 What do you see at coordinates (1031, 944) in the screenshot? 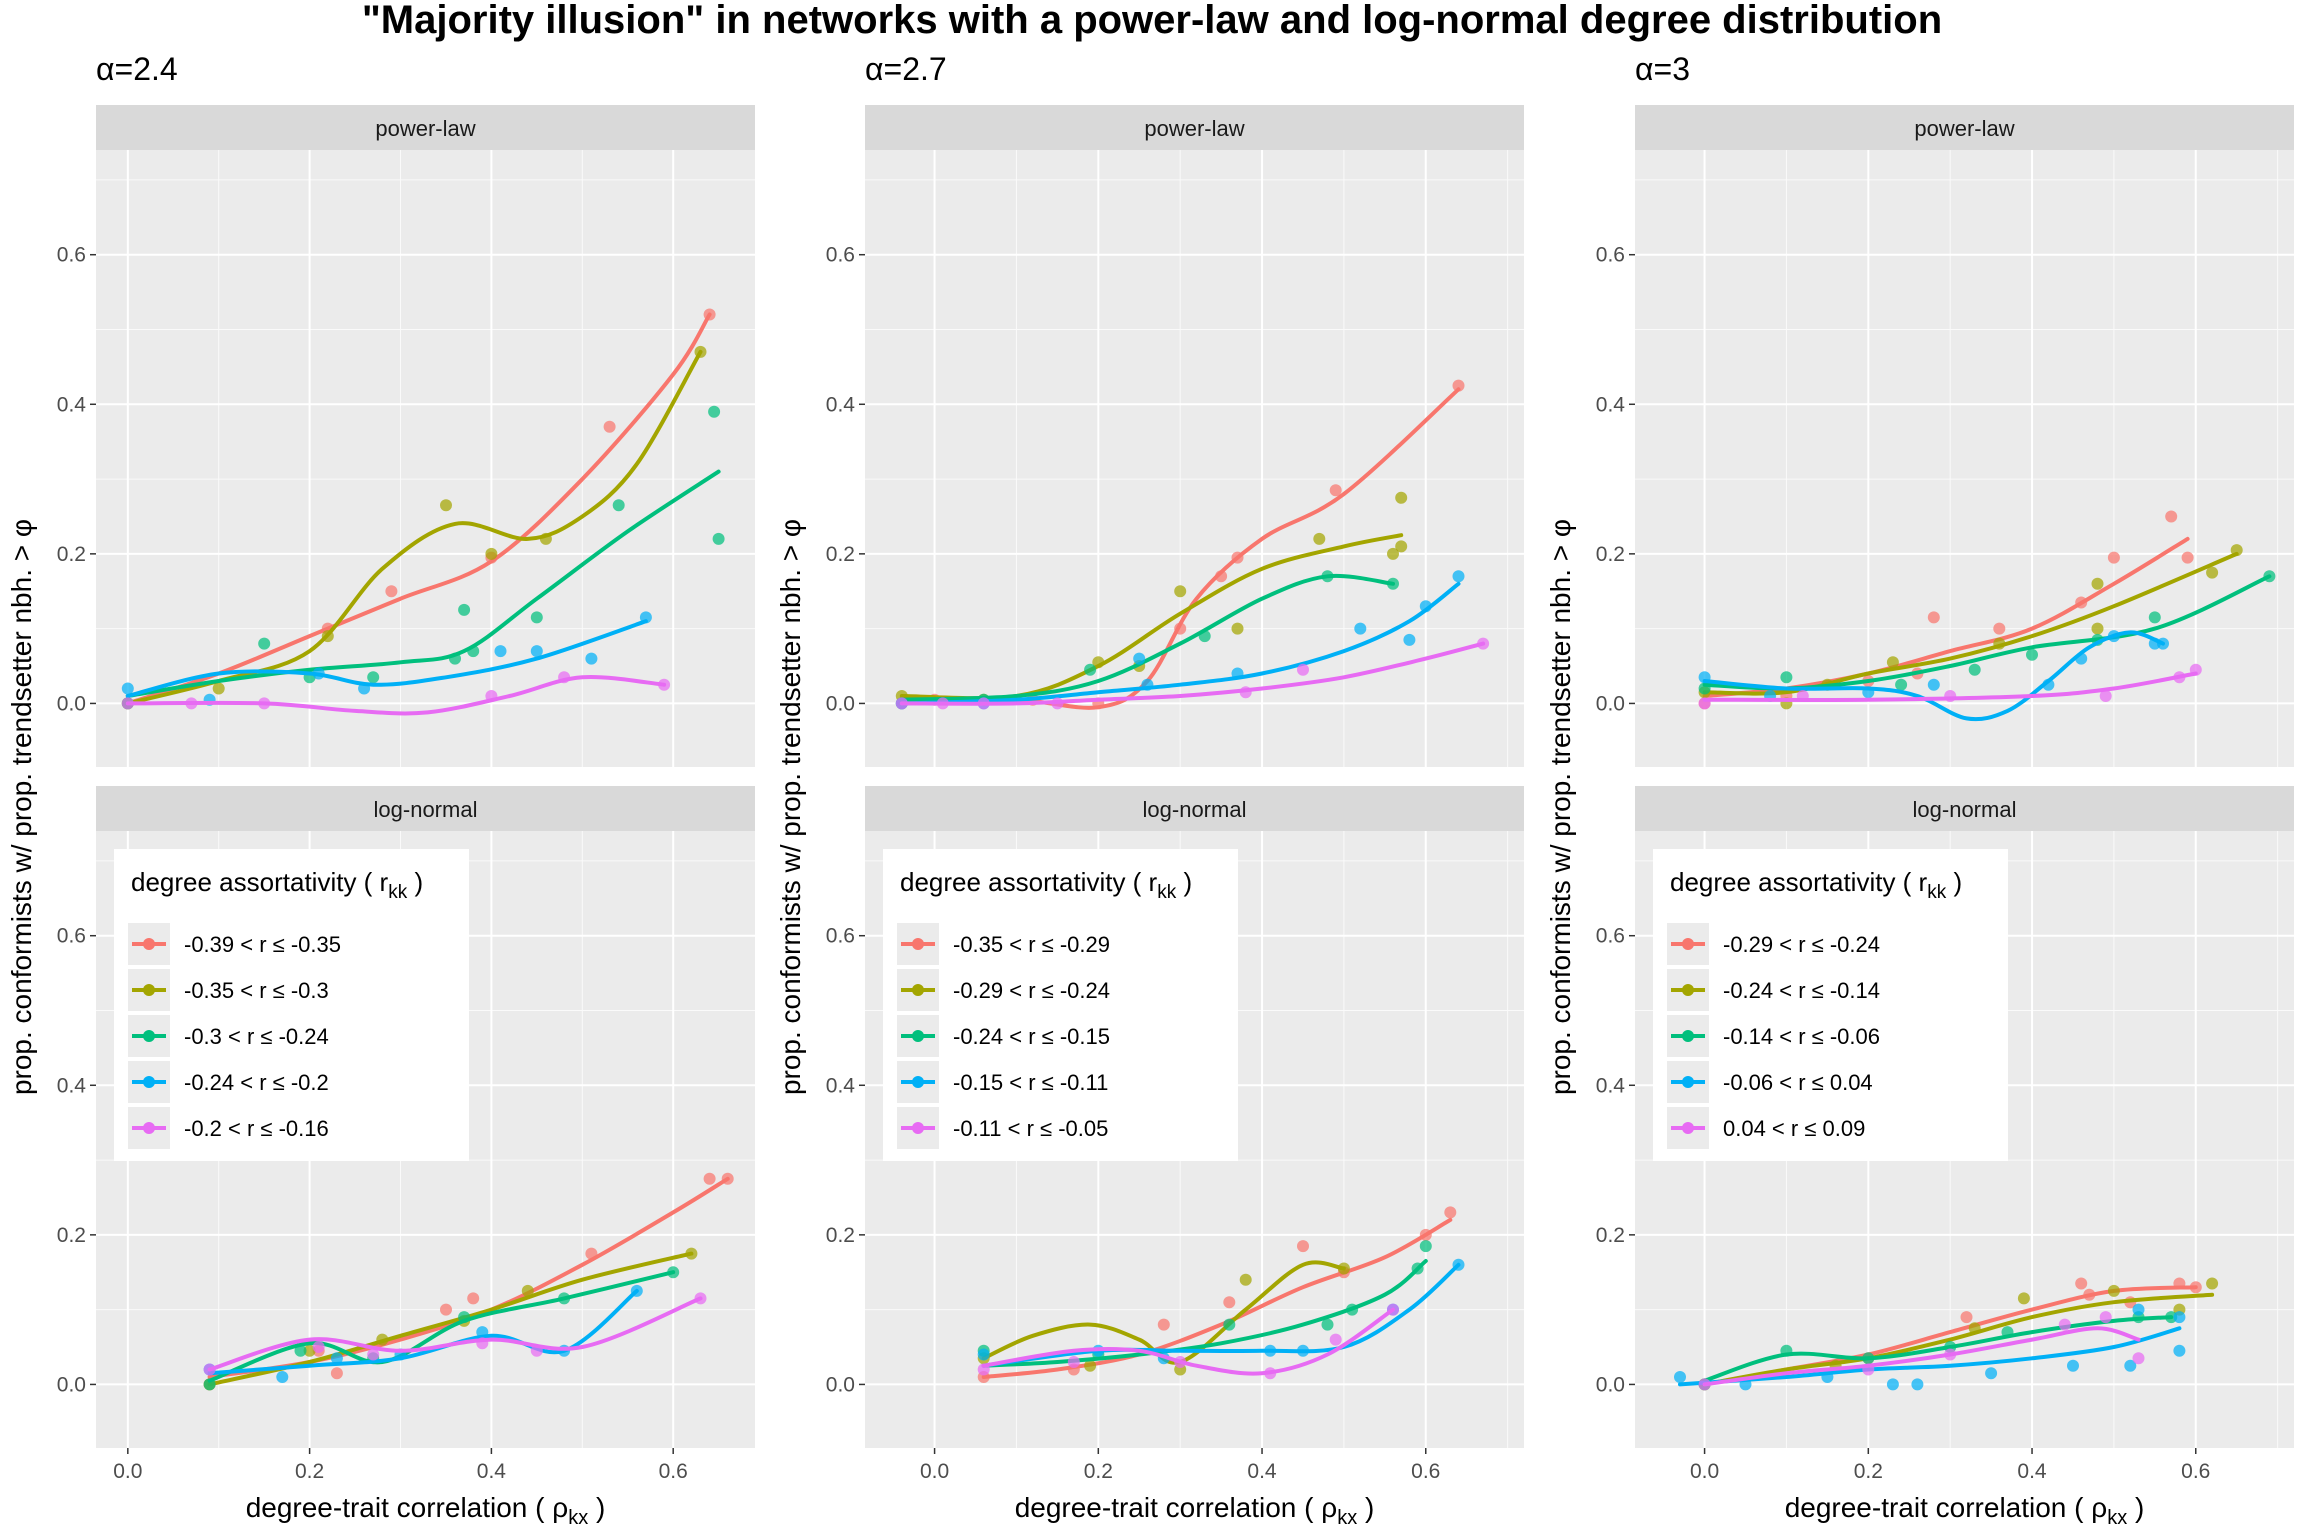
I see `legend-label: -0.35 < r ≤ -0.29` at bounding box center [1031, 944].